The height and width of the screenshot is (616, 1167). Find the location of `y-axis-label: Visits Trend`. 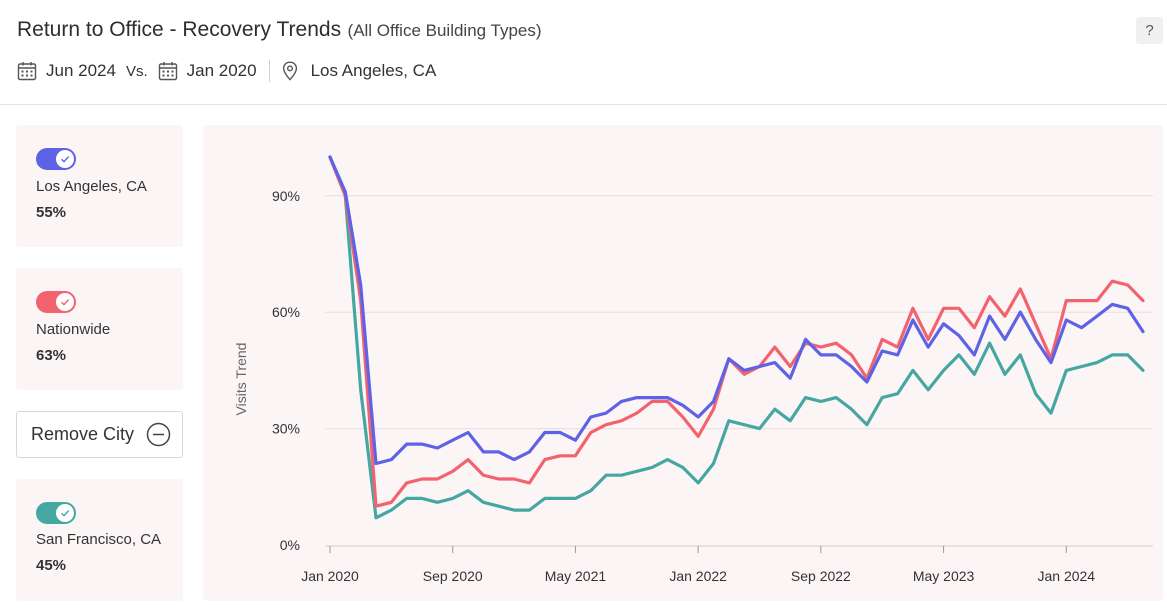

y-axis-label: Visits Trend is located at coordinates (241, 379).